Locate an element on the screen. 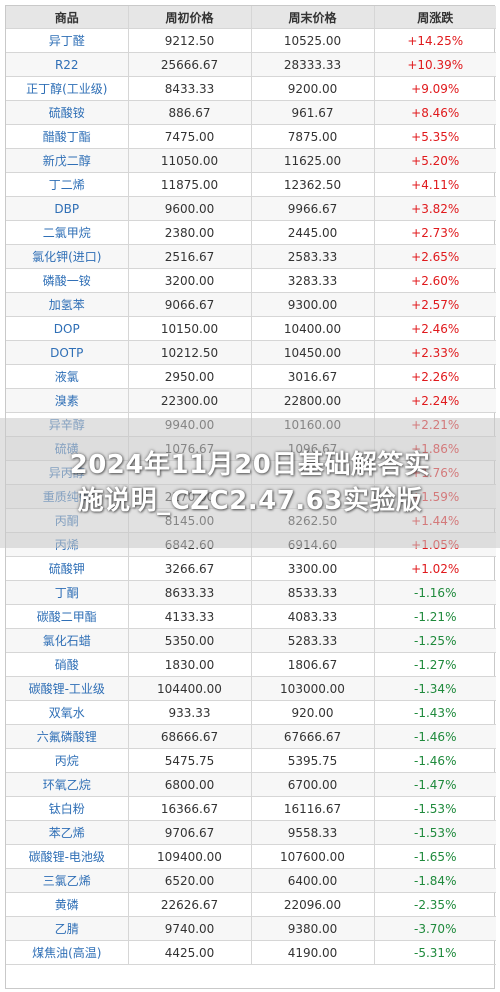 This screenshot has height=992, width=500. table-row: 醋酸丁酯 7475.00 7875.00 +5.35% is located at coordinates (251, 136).